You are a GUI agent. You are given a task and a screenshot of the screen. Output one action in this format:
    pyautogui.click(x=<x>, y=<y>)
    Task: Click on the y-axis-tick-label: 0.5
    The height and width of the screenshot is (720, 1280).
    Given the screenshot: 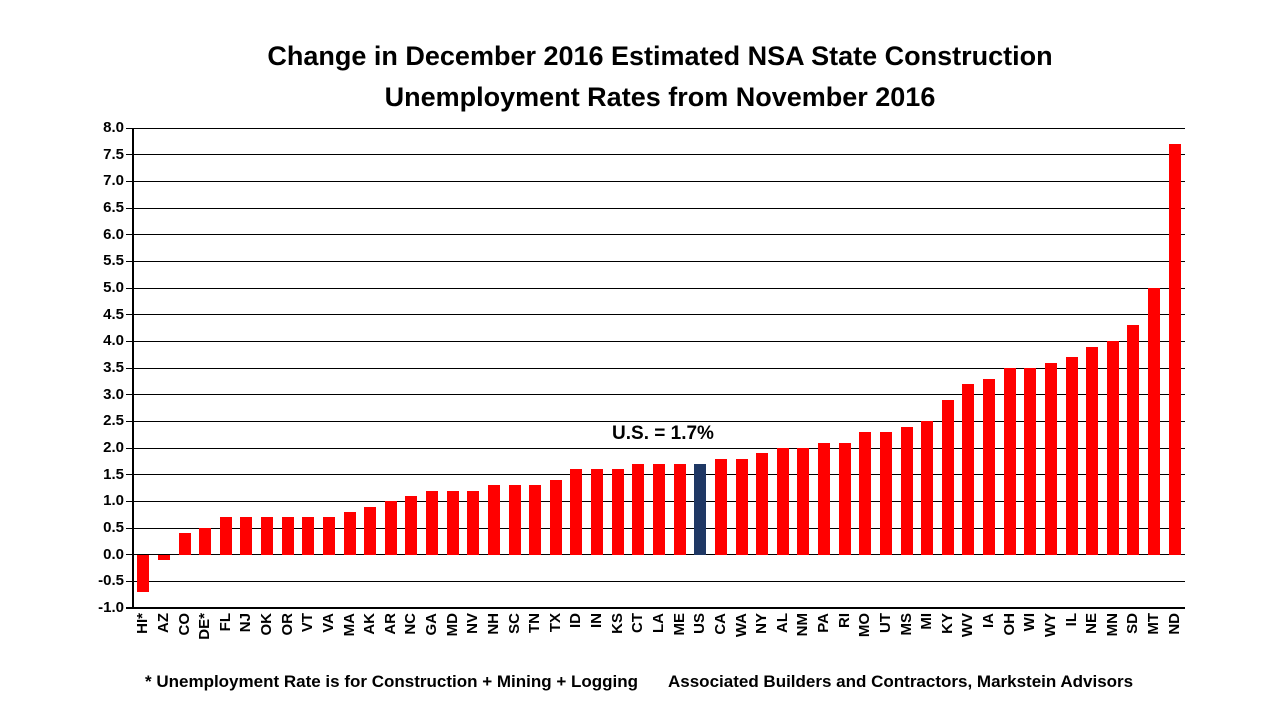 What is the action you would take?
    pyautogui.click(x=113, y=527)
    